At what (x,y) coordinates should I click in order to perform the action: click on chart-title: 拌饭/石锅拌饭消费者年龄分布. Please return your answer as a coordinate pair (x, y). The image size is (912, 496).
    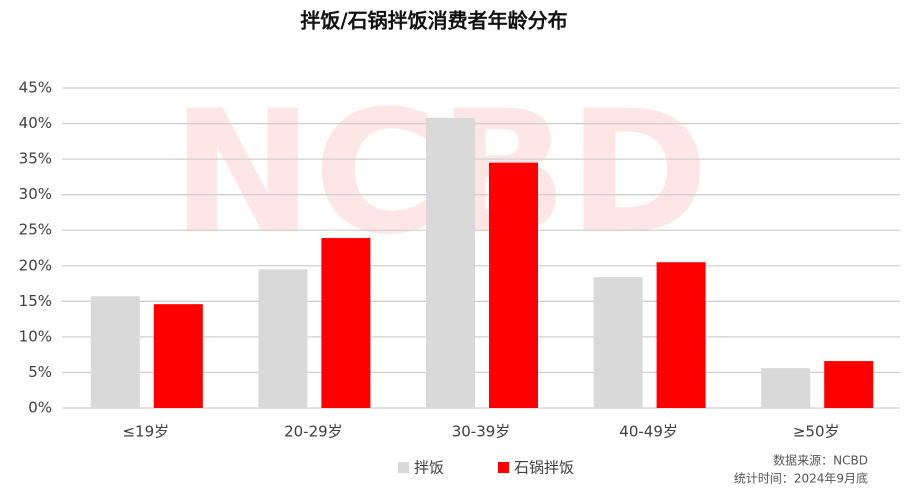
    Looking at the image, I should click on (433, 21).